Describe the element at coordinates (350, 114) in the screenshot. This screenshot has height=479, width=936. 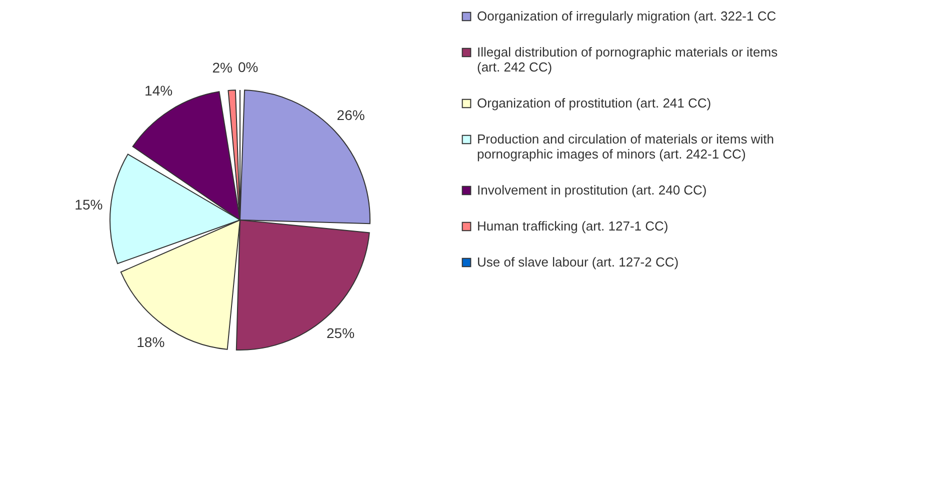
I see `data-label: 26%` at that location.